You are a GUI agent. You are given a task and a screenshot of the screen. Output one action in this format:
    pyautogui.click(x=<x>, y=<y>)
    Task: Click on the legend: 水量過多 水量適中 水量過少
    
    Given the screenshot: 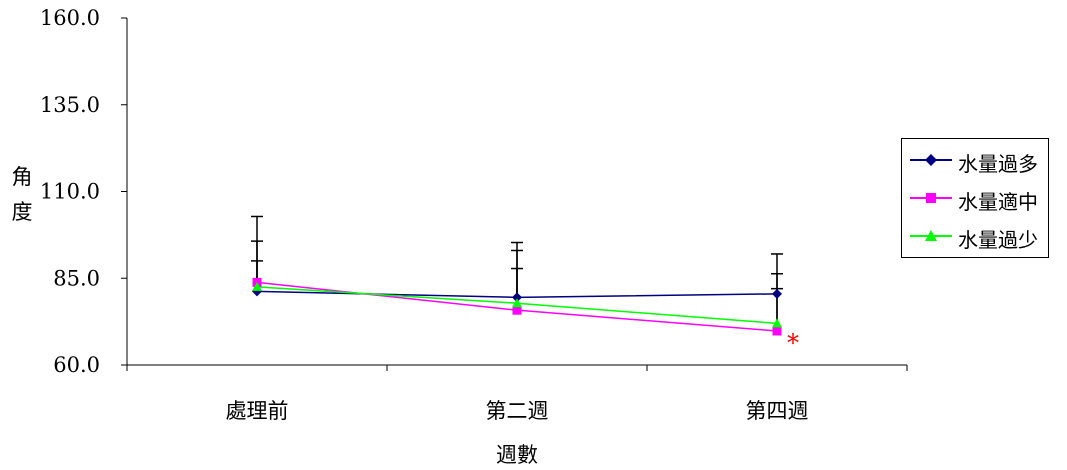 What is the action you would take?
    pyautogui.click(x=975, y=198)
    